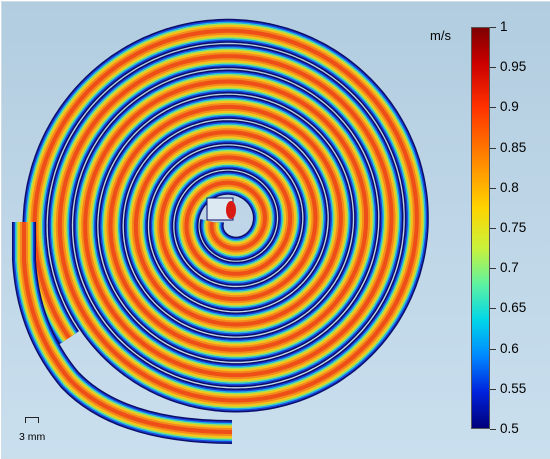 This screenshot has height=459, width=550. I want to click on colorbar-tick-label: 0.55, so click(513, 388).